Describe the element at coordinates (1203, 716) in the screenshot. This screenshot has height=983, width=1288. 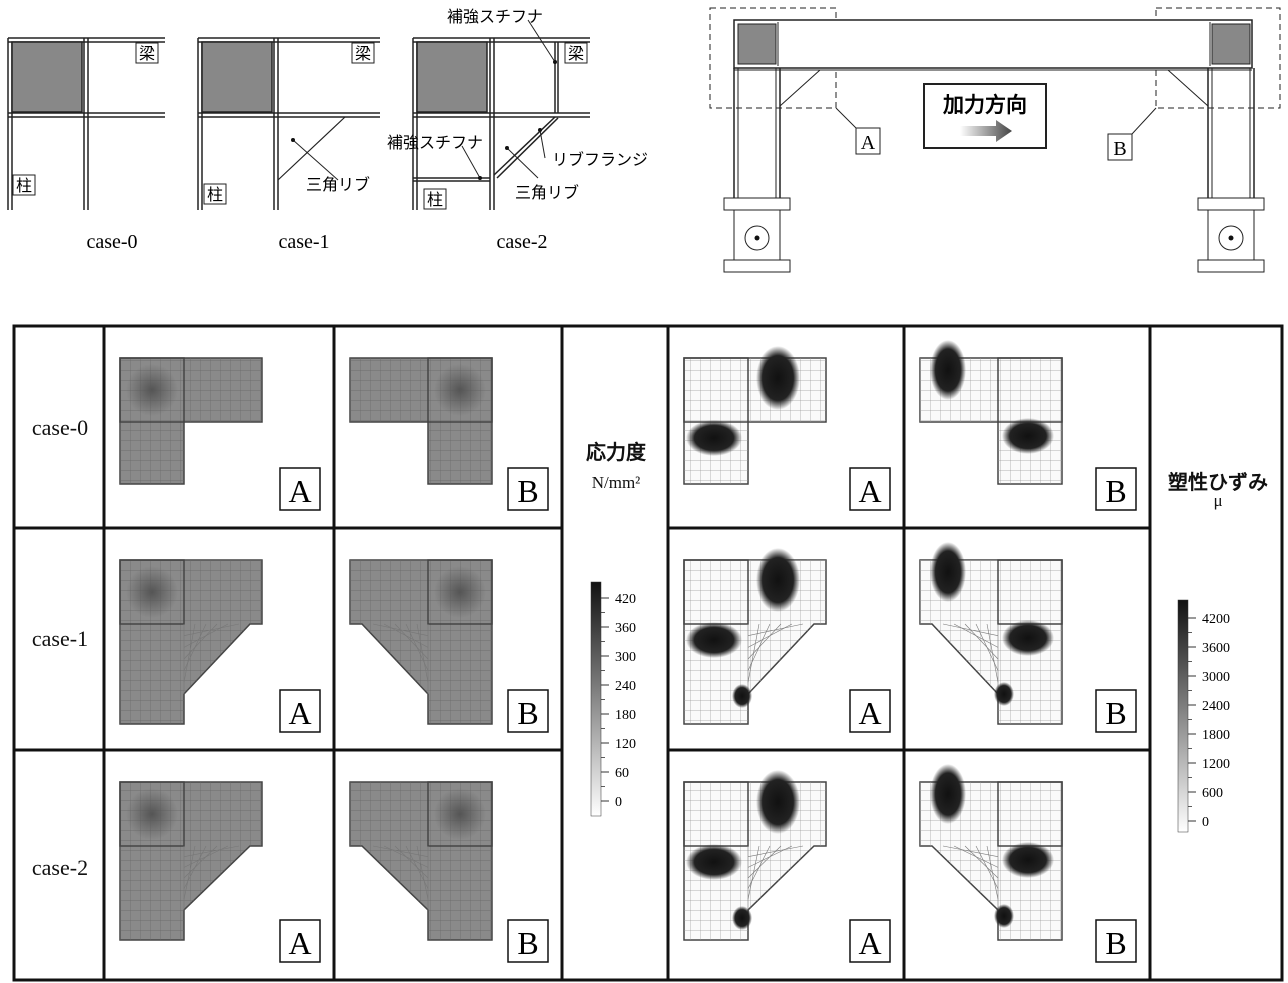
I see `strain-colorbar: 4200 3600 3000 2400 1800 1200 600 0` at that location.